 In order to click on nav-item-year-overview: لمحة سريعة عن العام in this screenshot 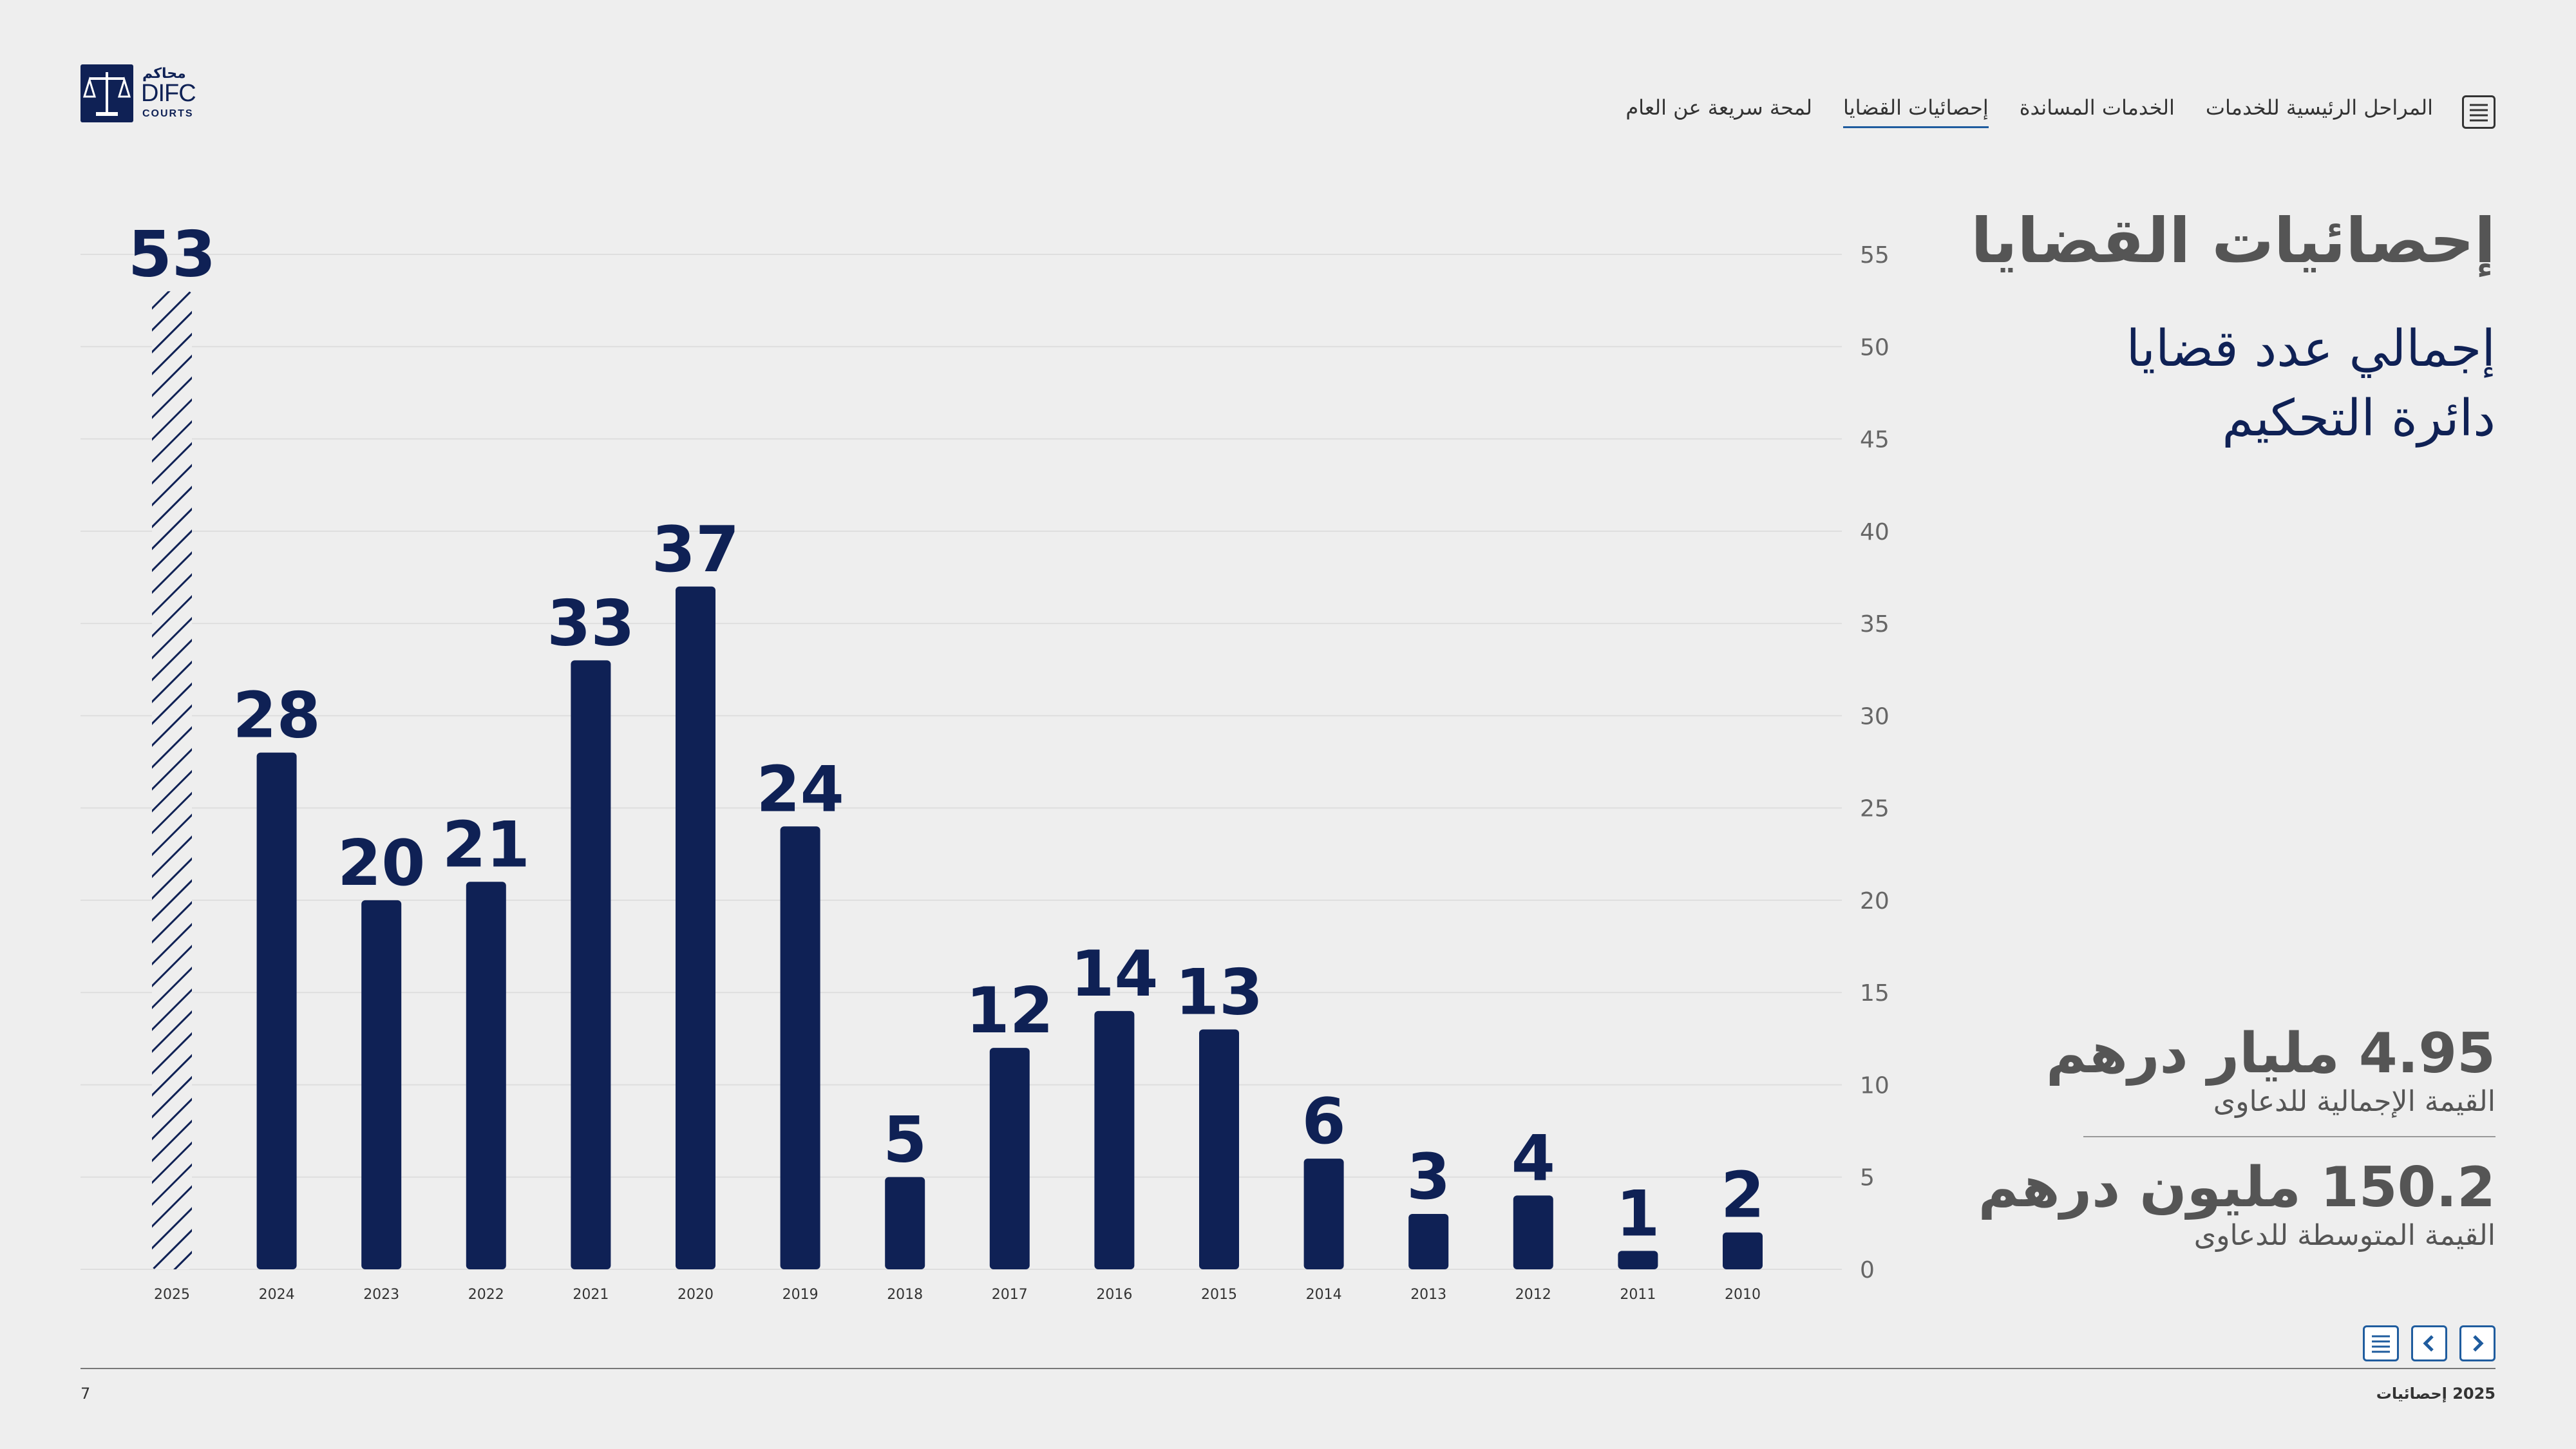, I will do `click(1719, 108)`.